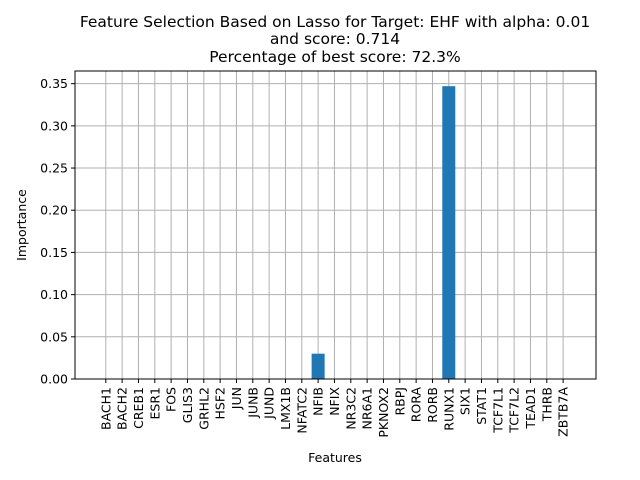  What do you see at coordinates (449, 233) in the screenshot?
I see `bar-runx1` at bounding box center [449, 233].